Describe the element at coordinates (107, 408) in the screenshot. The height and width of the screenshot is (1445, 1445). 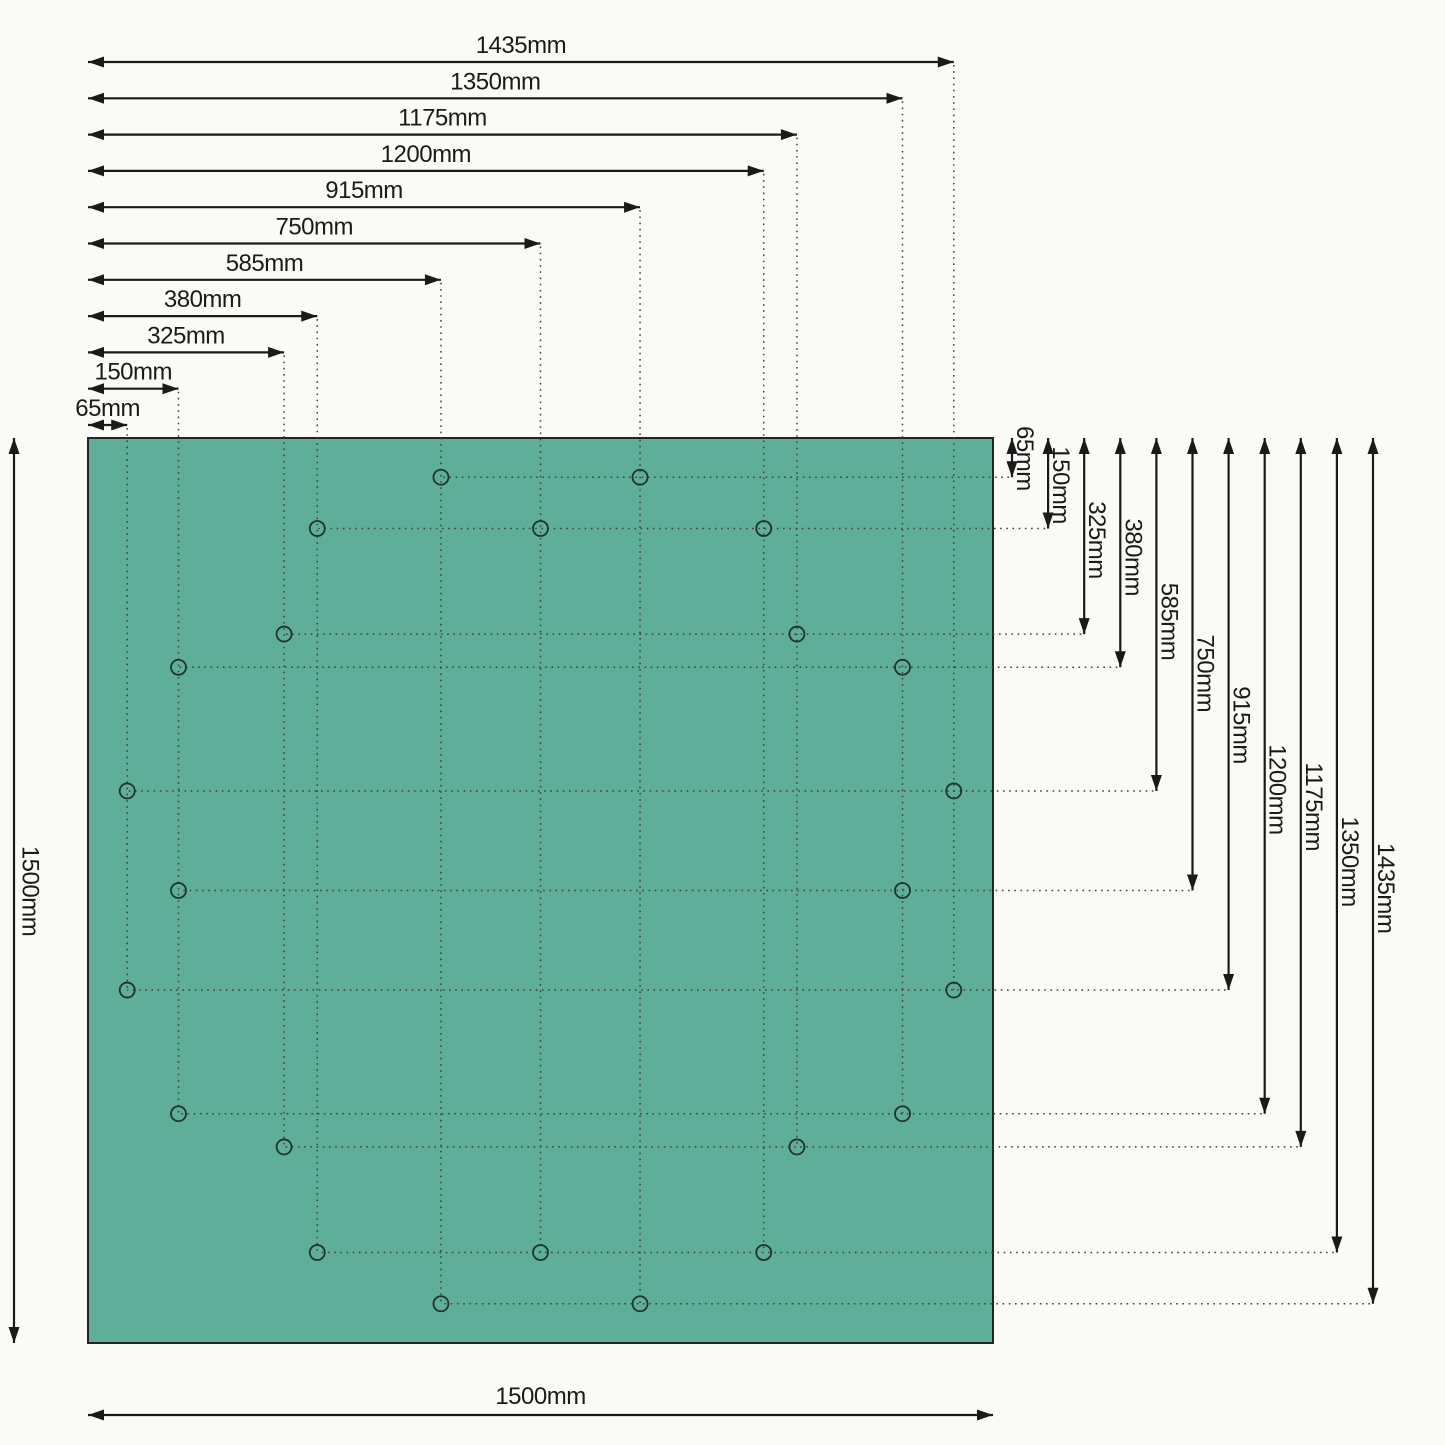
I see `top-dimension-label: 65mm` at that location.